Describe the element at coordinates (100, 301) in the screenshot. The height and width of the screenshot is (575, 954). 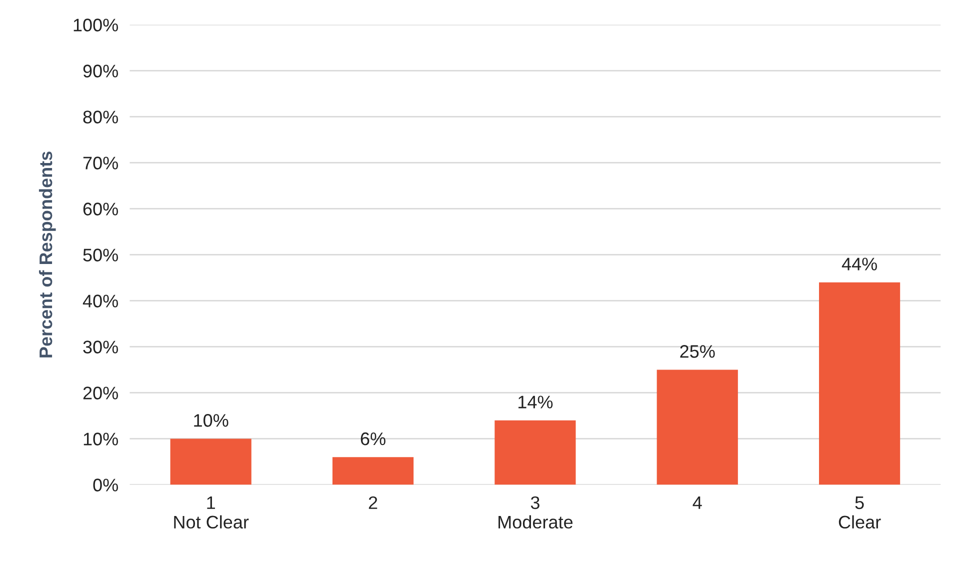
I see `y-tick-label: 40%` at that location.